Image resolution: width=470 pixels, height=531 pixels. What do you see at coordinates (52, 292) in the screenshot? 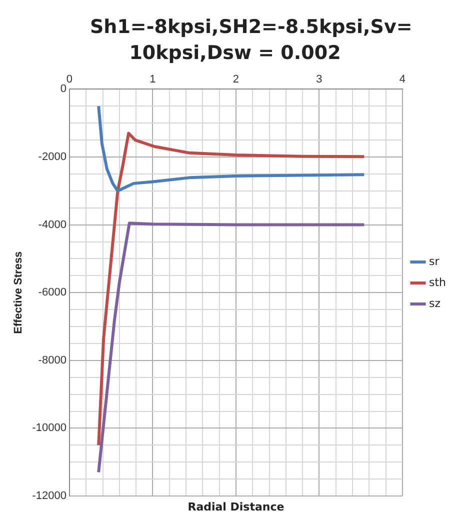
I see `y-tick-label: -6000` at bounding box center [52, 292].